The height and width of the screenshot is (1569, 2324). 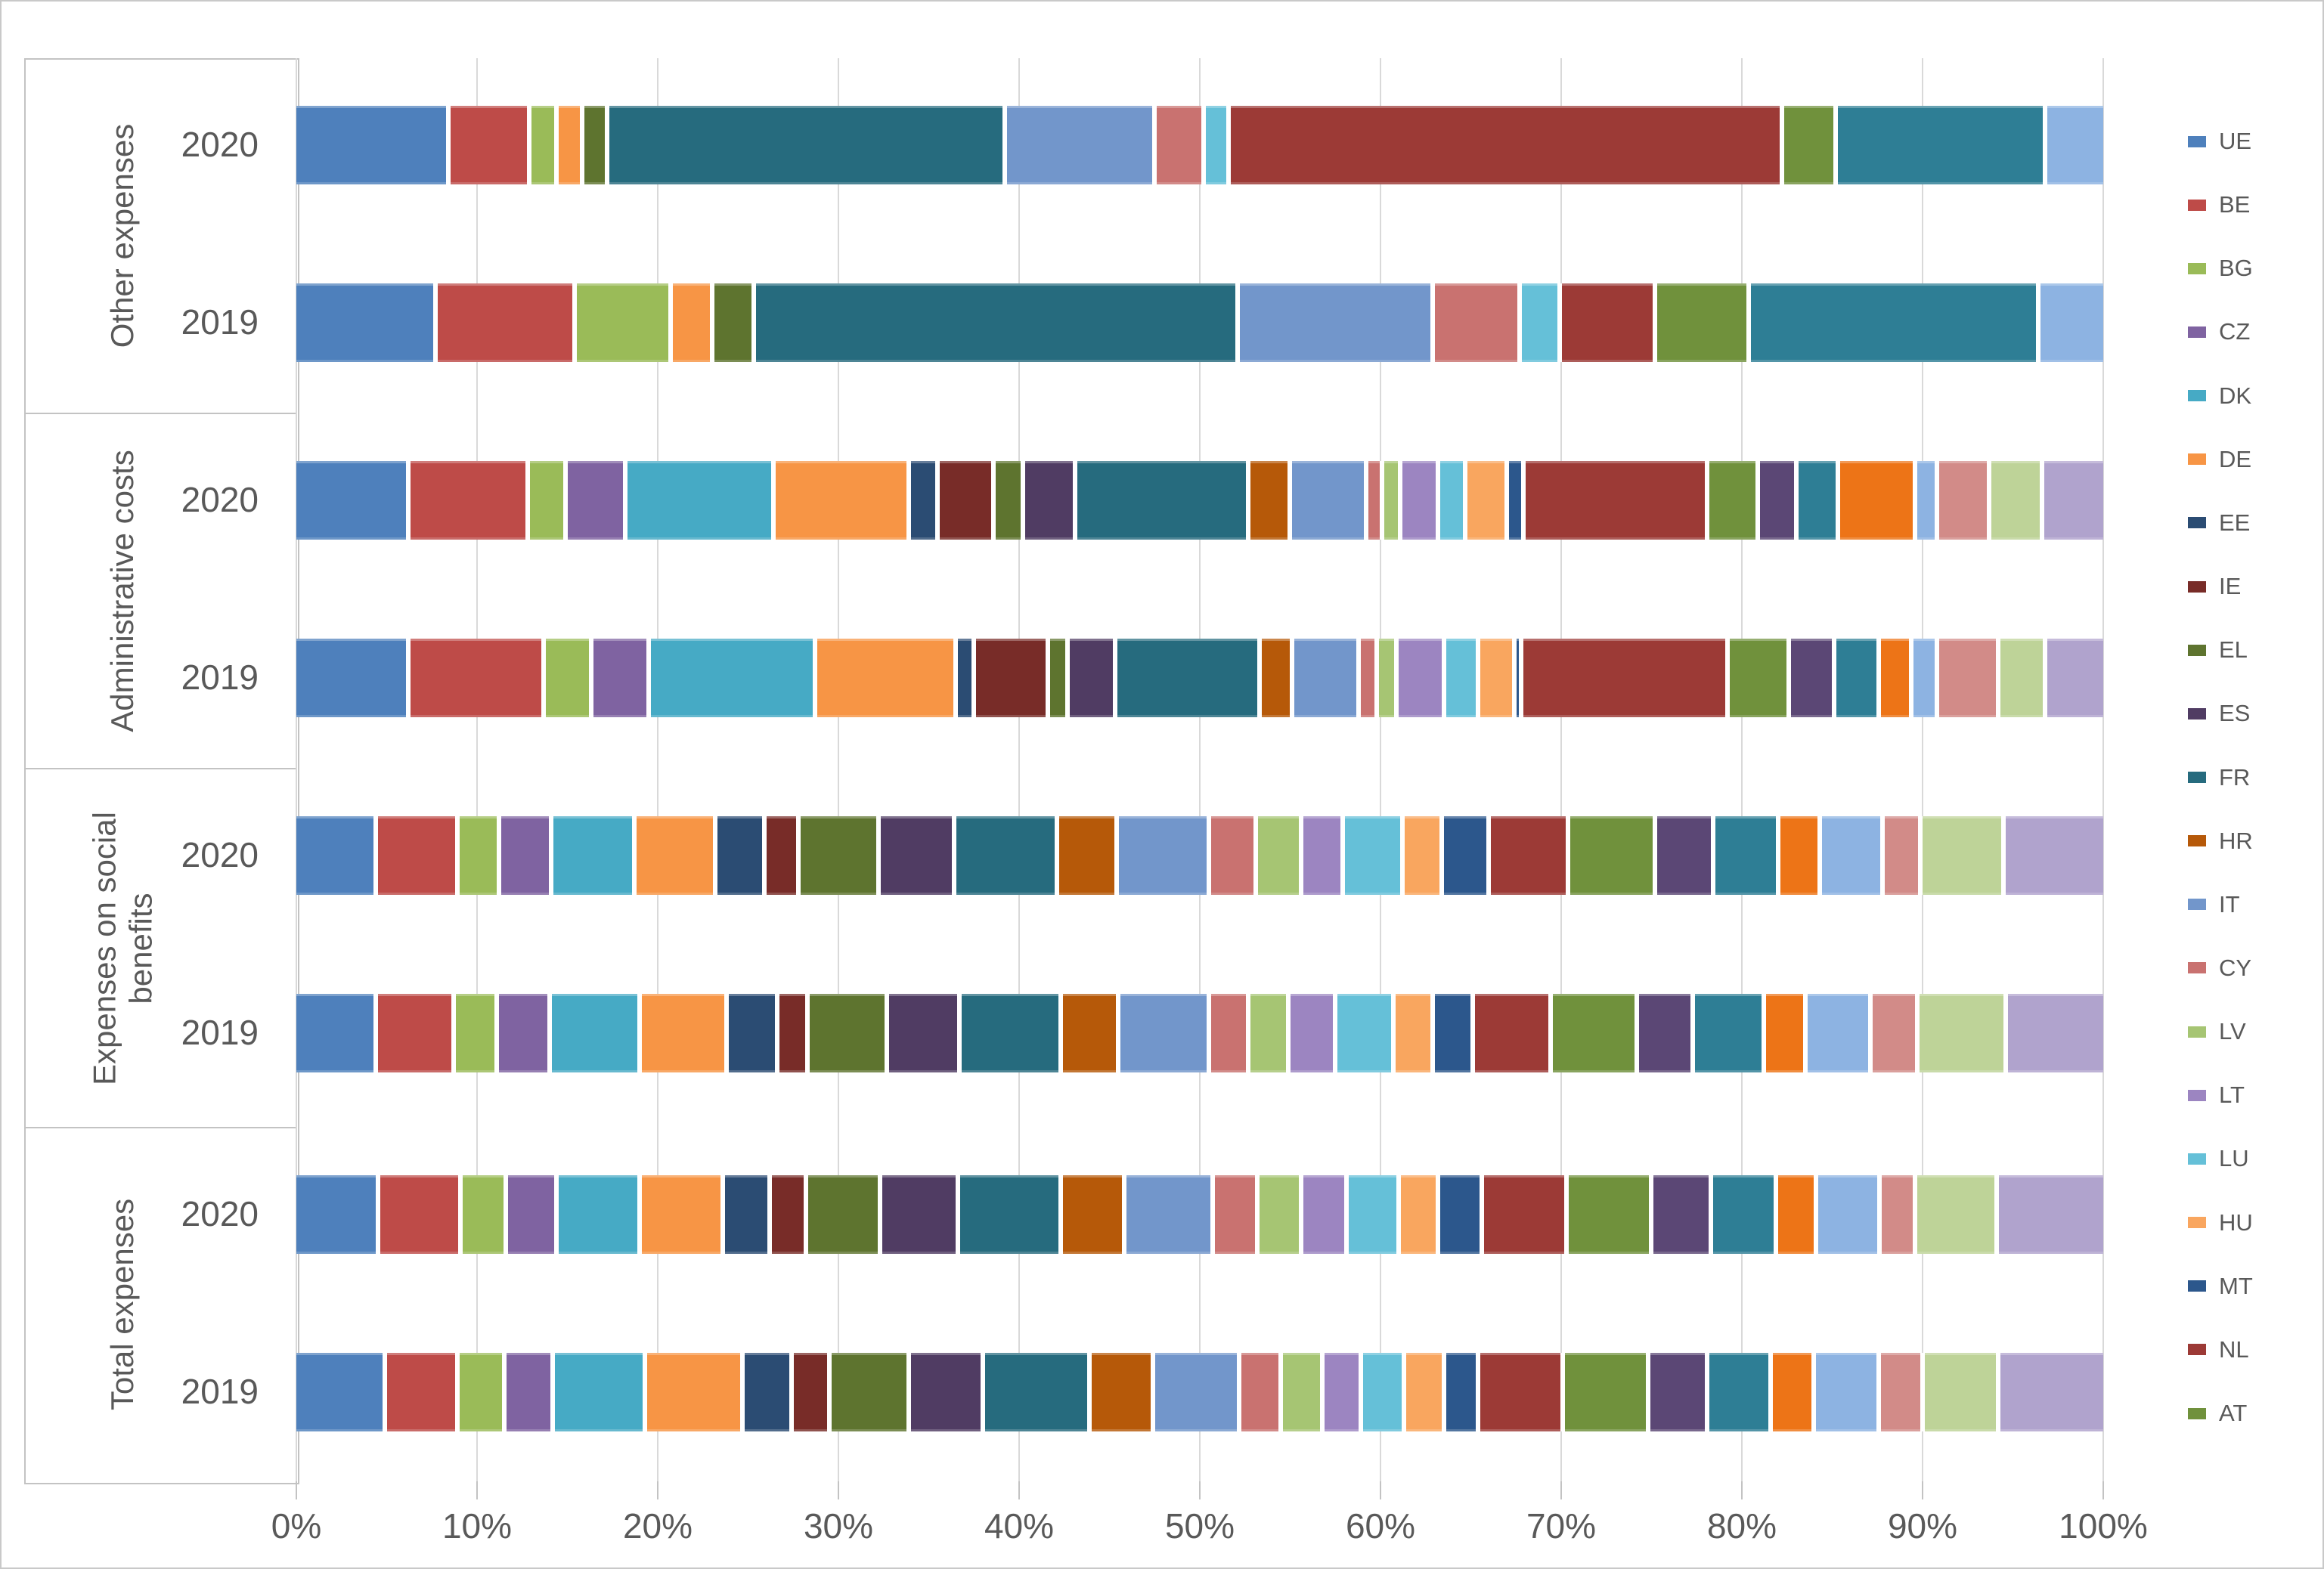 I want to click on legend-item-el: EL, so click(x=2218, y=650).